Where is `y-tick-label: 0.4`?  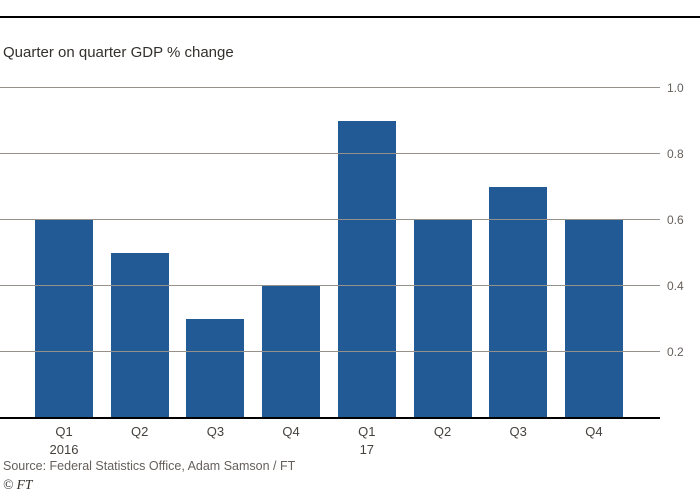 y-tick-label: 0.4 is located at coordinates (675, 286).